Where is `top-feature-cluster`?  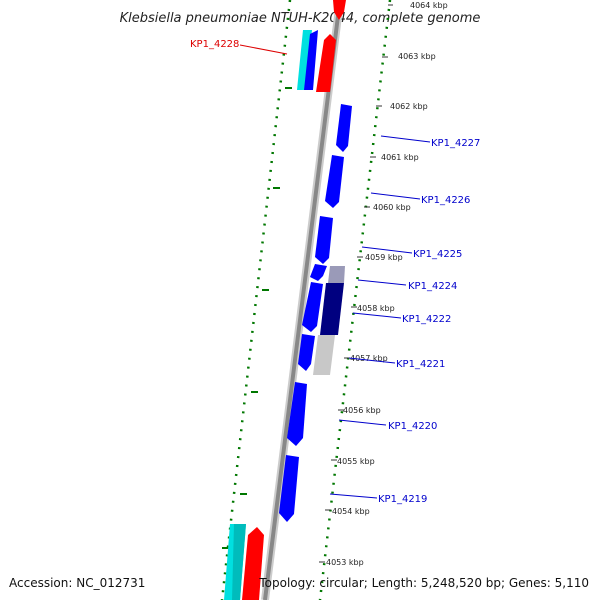
top-feature-cluster is located at coordinates (321, 46).